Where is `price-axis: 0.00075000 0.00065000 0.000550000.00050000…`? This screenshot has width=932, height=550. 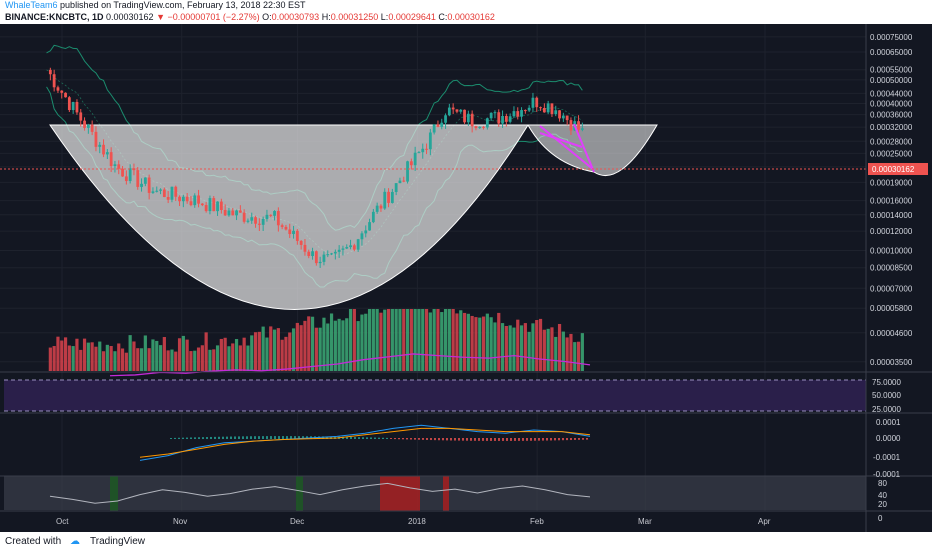 price-axis: 0.00075000 0.00065000 0.000550000.00050000… is located at coordinates (891, 200).